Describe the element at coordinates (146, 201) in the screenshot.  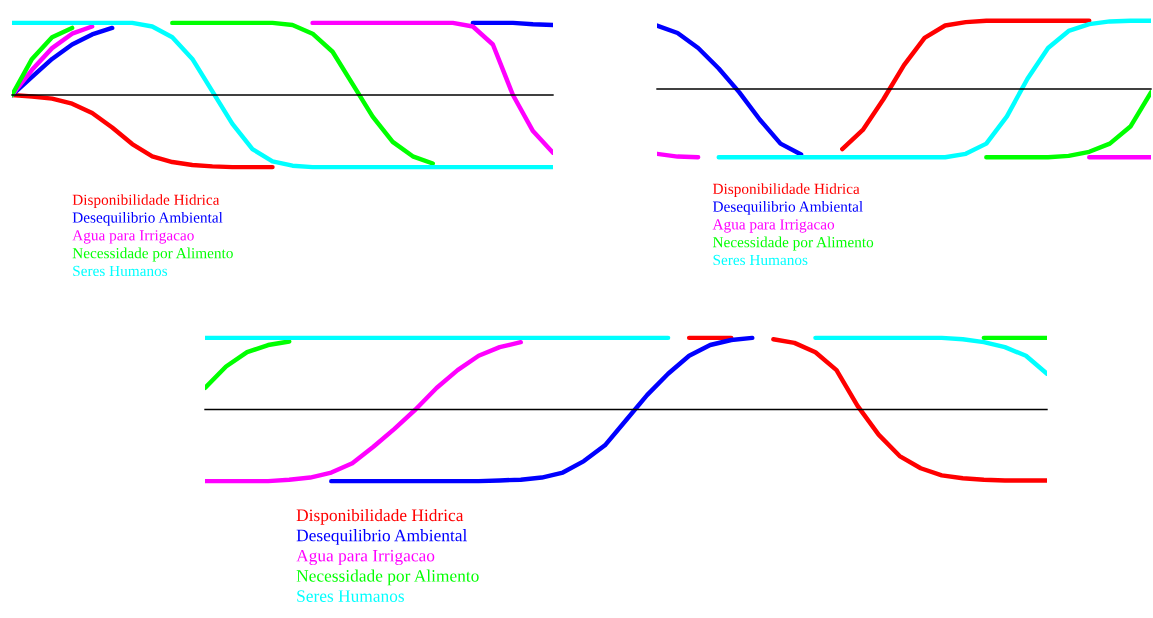
I see `series-label: Disponibilidade Hidrica` at that location.